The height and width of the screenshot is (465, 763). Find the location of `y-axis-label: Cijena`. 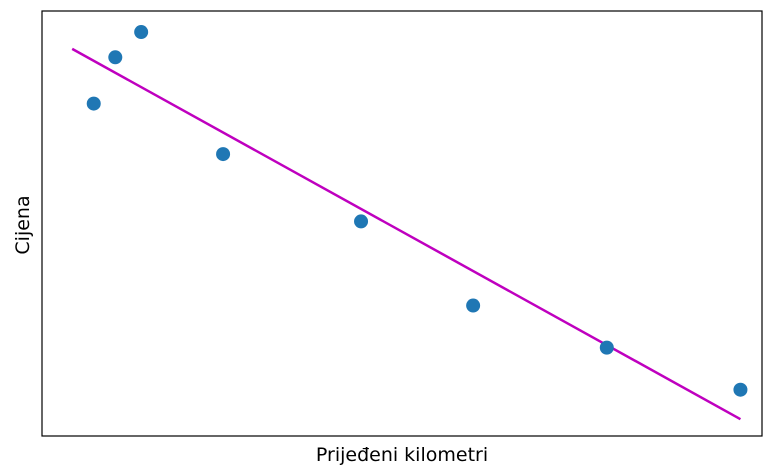

y-axis-label: Cijena is located at coordinates (23, 224).